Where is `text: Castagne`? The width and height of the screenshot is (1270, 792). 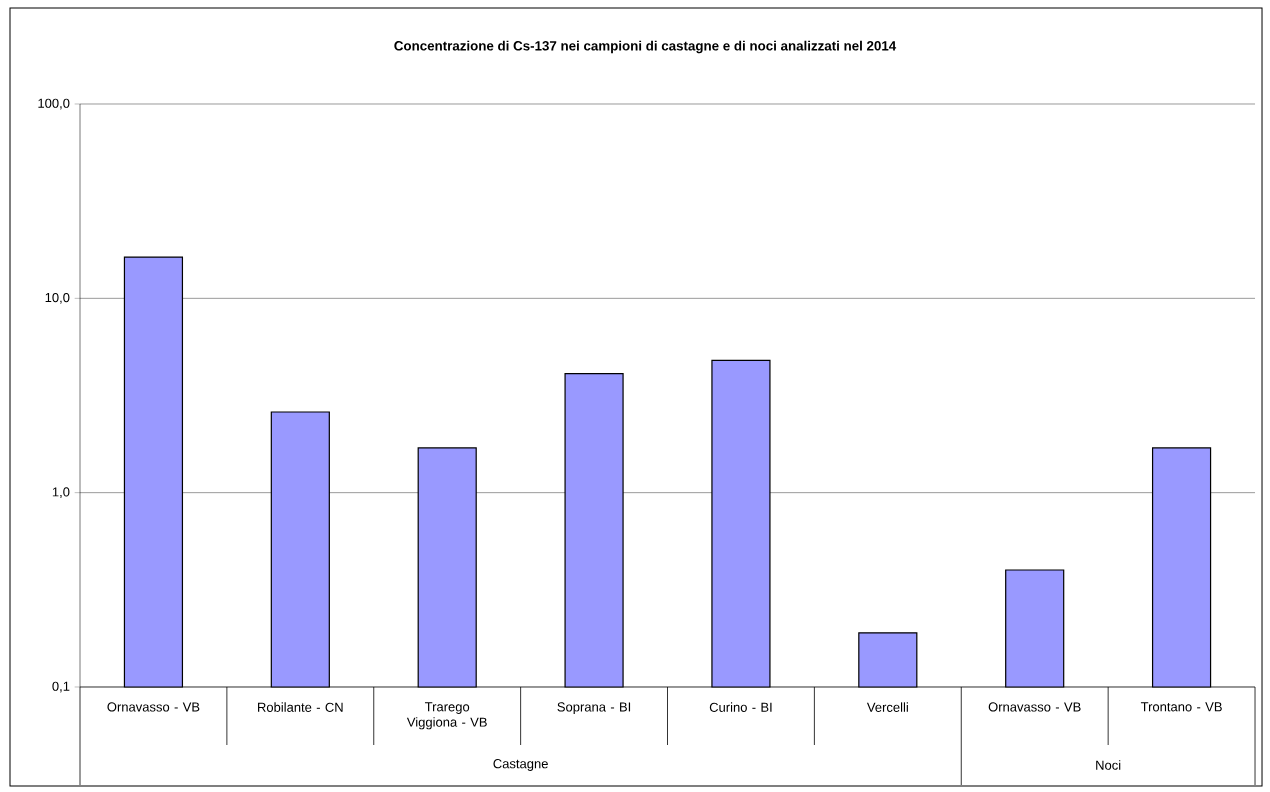 text: Castagne is located at coordinates (520, 765).